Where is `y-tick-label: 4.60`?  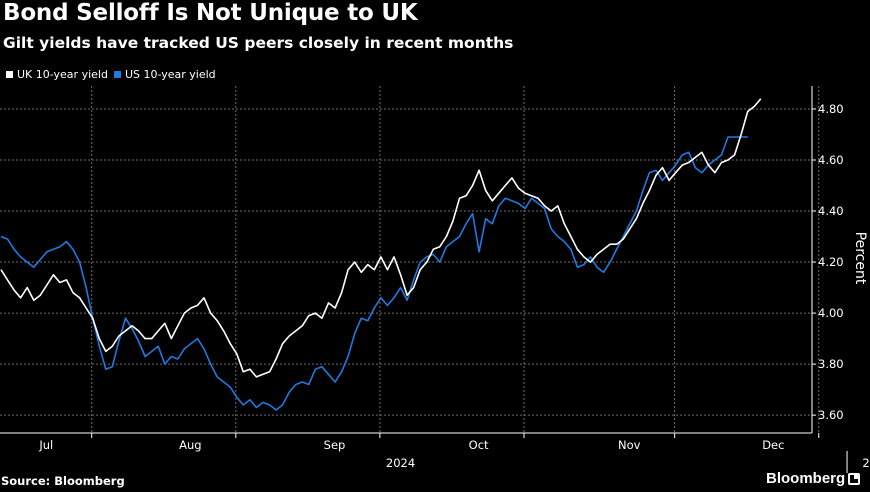 y-tick-label: 4.60 is located at coordinates (831, 160).